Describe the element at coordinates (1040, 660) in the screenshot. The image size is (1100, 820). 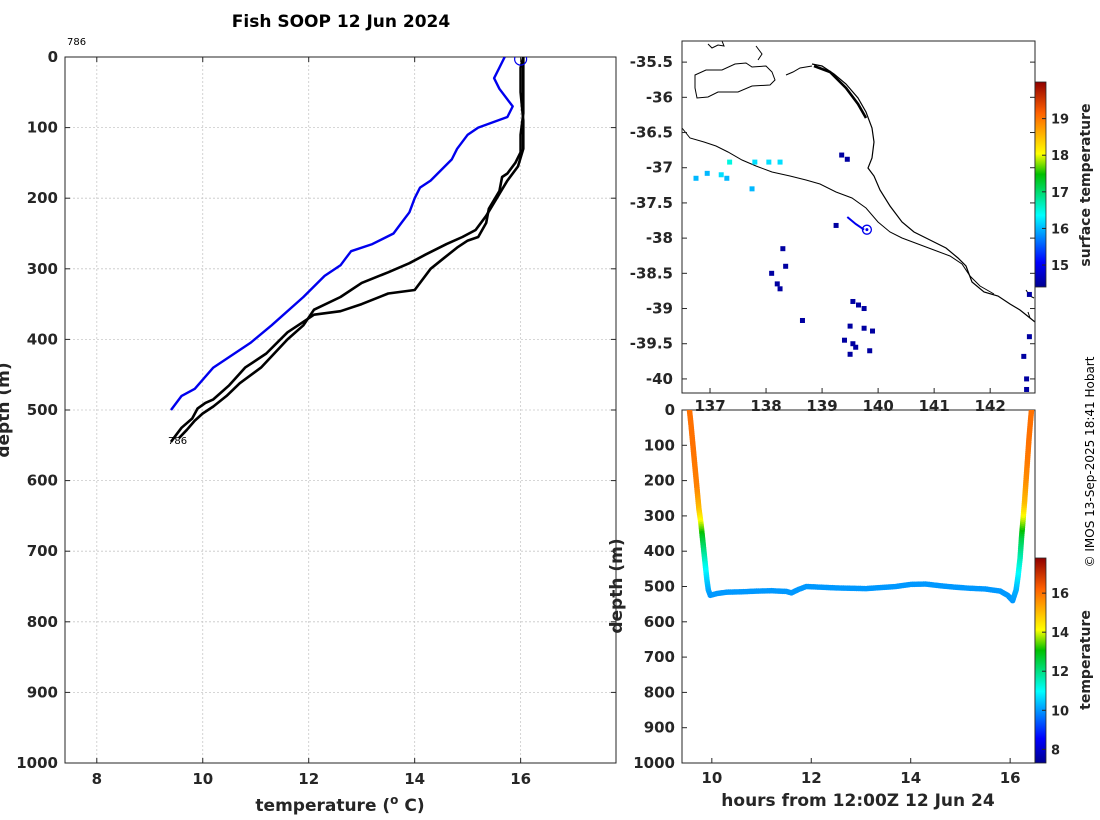
I see `temperature-colorbar` at that location.